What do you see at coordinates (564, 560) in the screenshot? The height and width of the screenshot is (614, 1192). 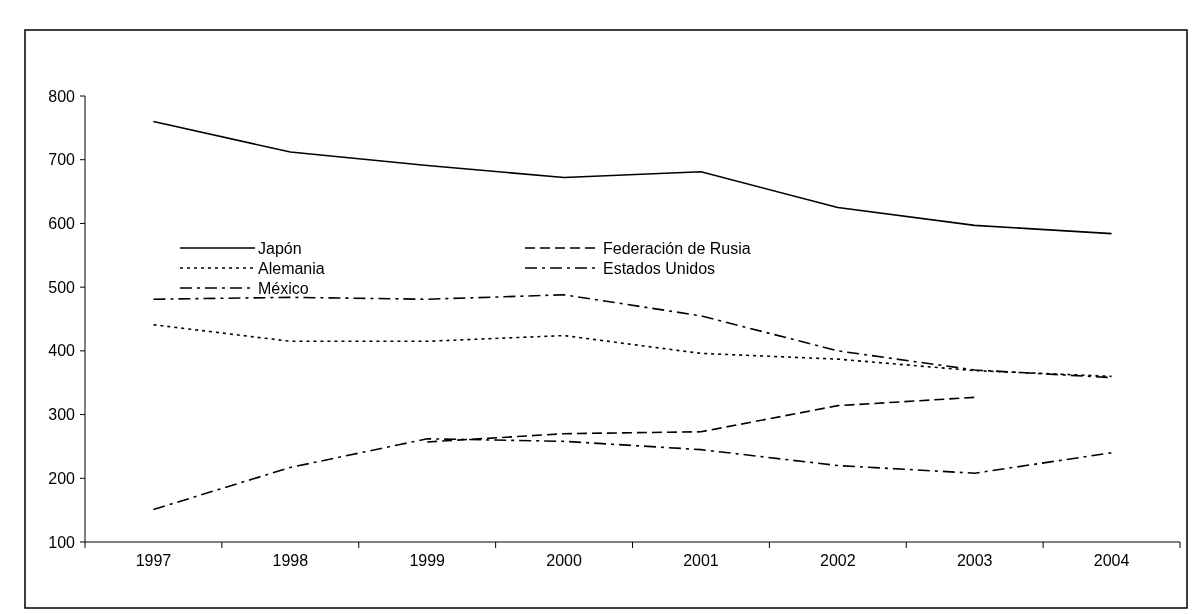 I see `x-tick-label: 2000` at bounding box center [564, 560].